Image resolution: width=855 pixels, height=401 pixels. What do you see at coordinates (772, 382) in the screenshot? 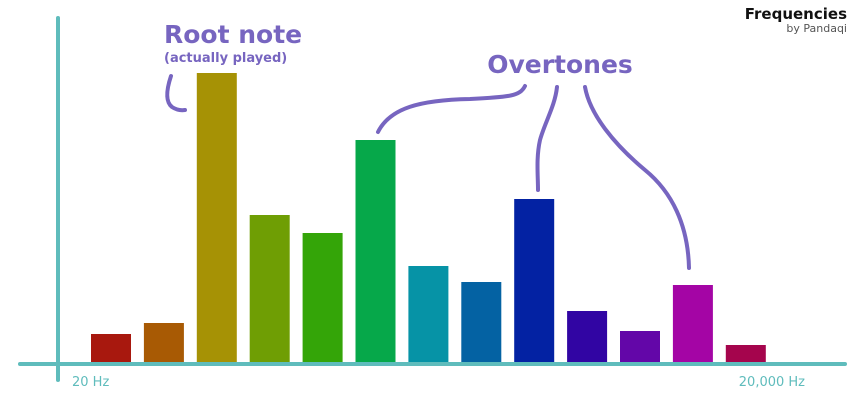
I see `x-tick-label-high: 20,000 Hz` at bounding box center [772, 382].